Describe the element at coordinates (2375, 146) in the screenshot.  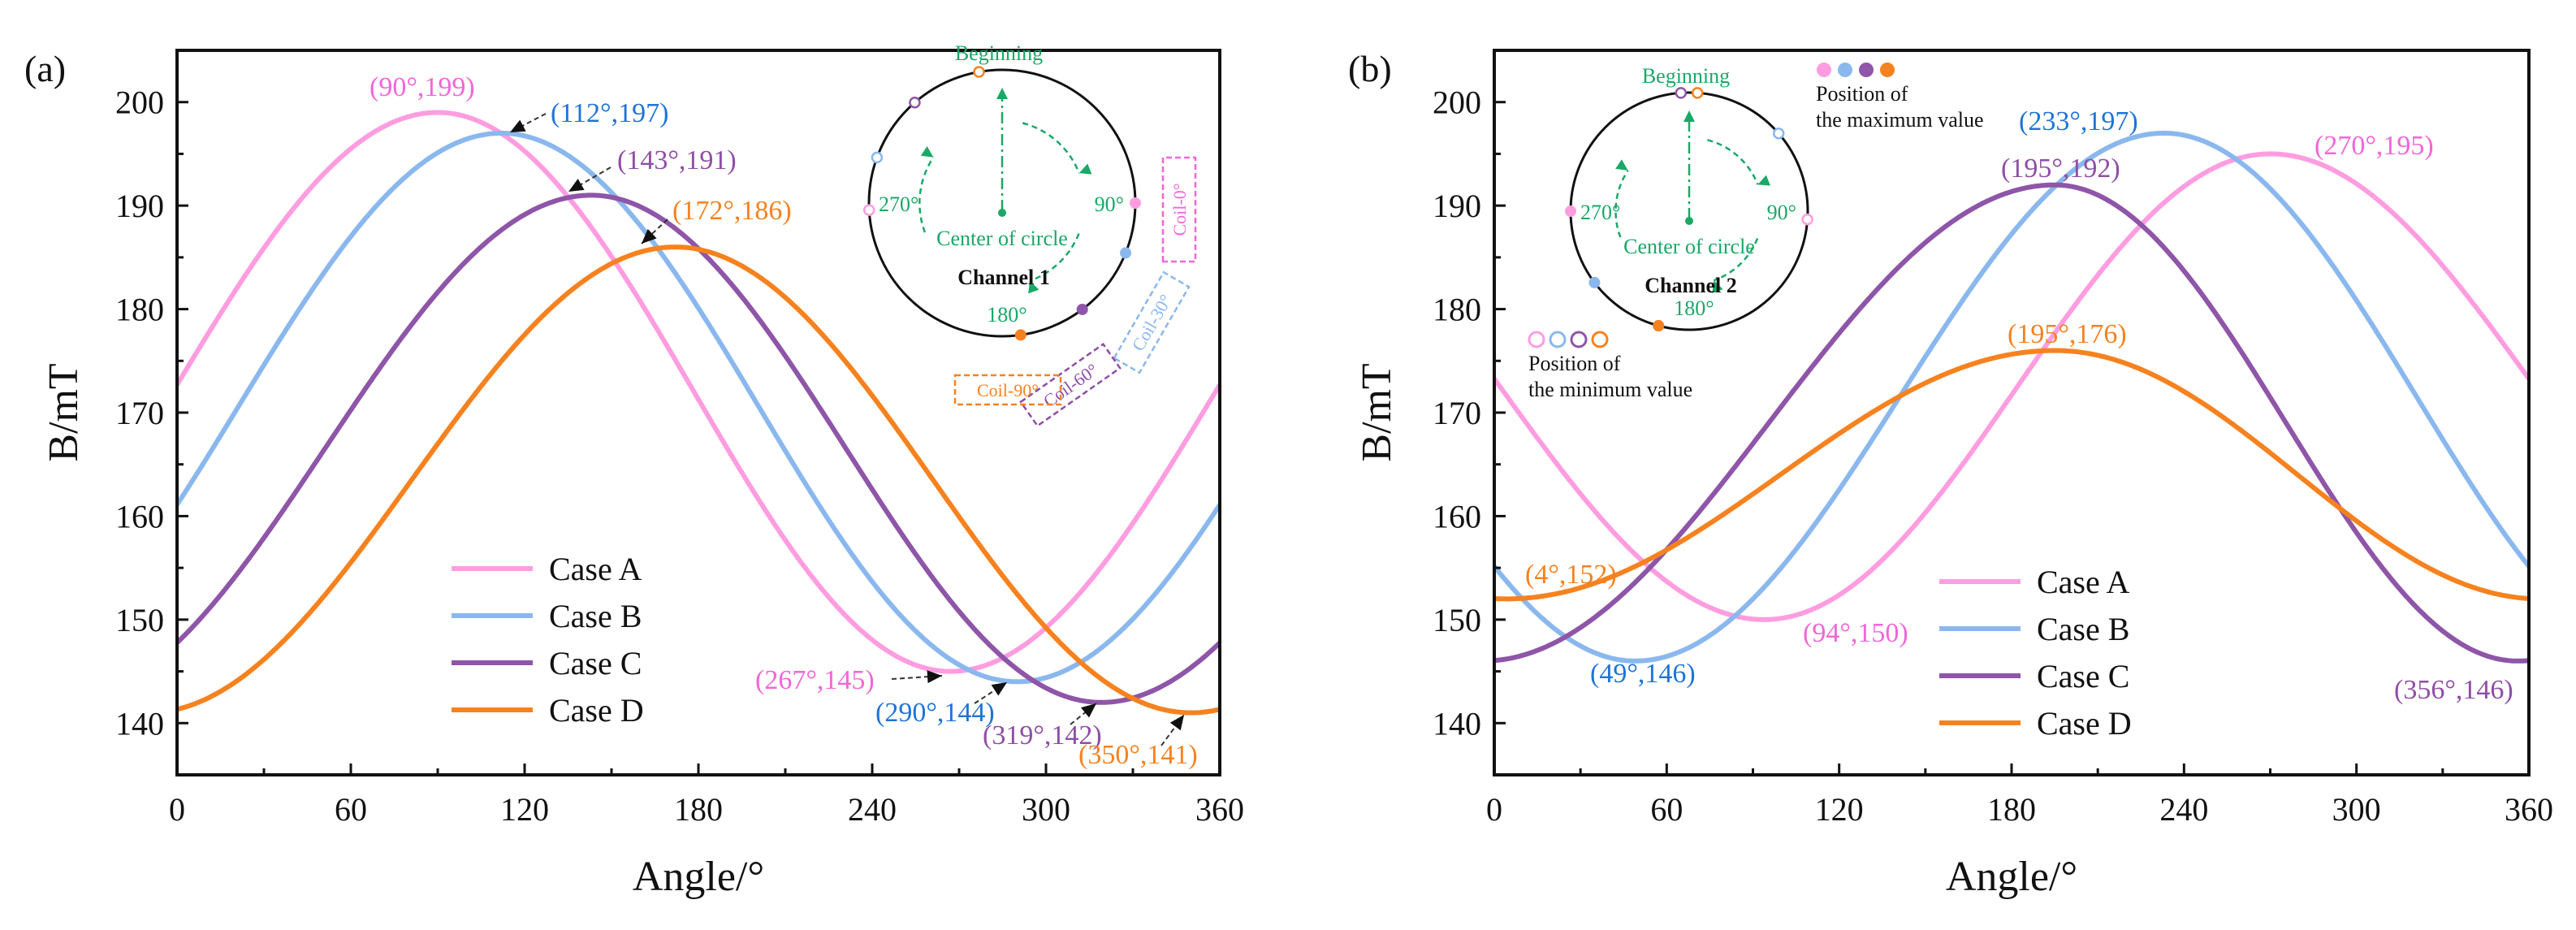
I see `data-label: (270°,195)` at that location.